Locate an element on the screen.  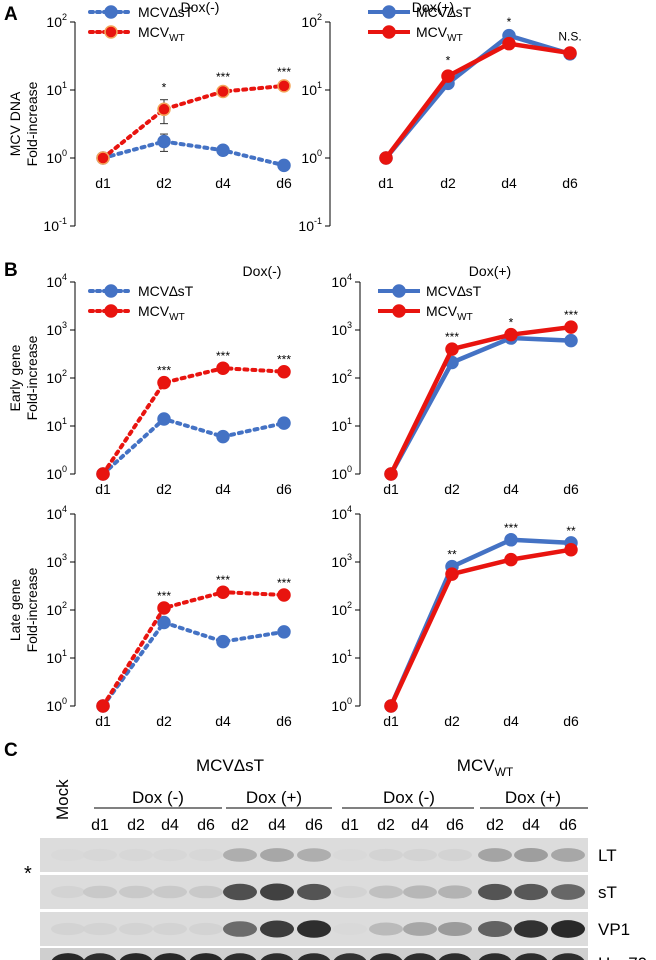
series-line-wt is located at coordinates (480, 399).